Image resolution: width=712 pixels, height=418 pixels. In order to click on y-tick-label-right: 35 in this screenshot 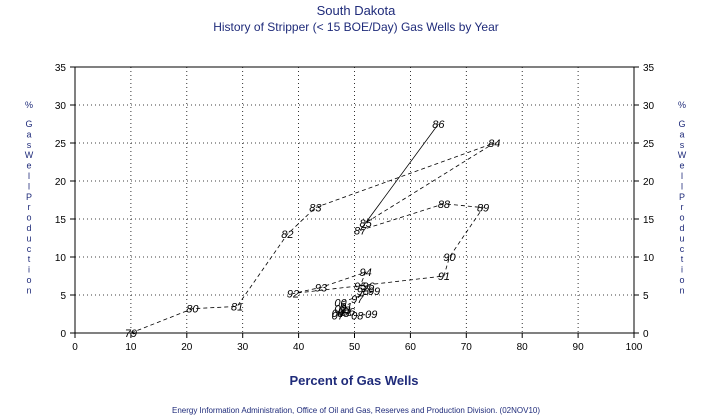, I will do `click(649, 68)`.